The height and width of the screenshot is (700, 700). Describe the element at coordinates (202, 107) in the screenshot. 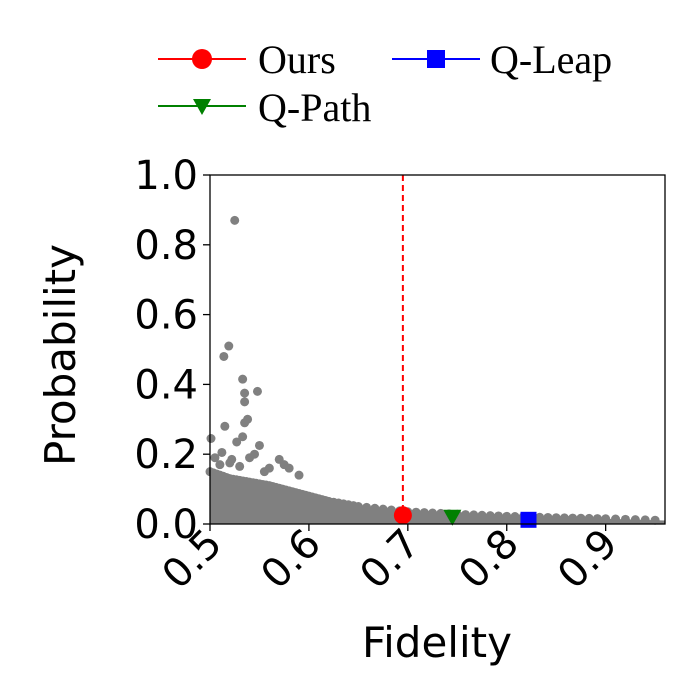

I see `legend-marker-q-path` at that location.